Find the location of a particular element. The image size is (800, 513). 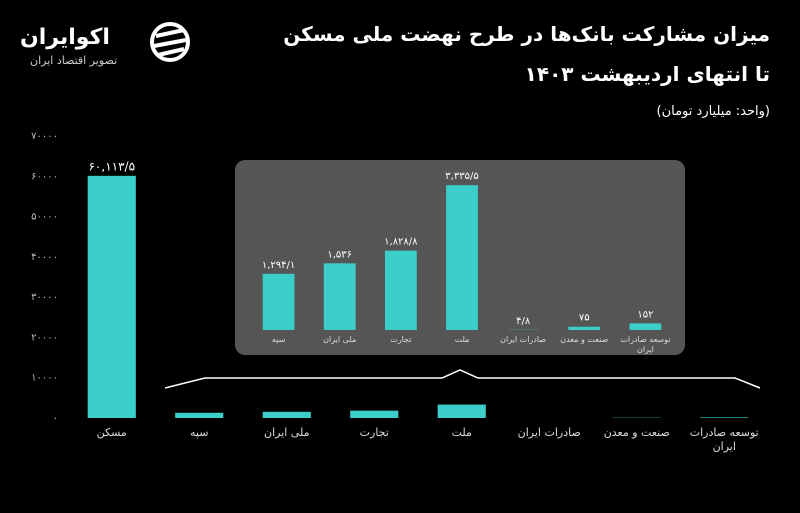

value-label: ۱,۵۳۶ is located at coordinates (339, 254).